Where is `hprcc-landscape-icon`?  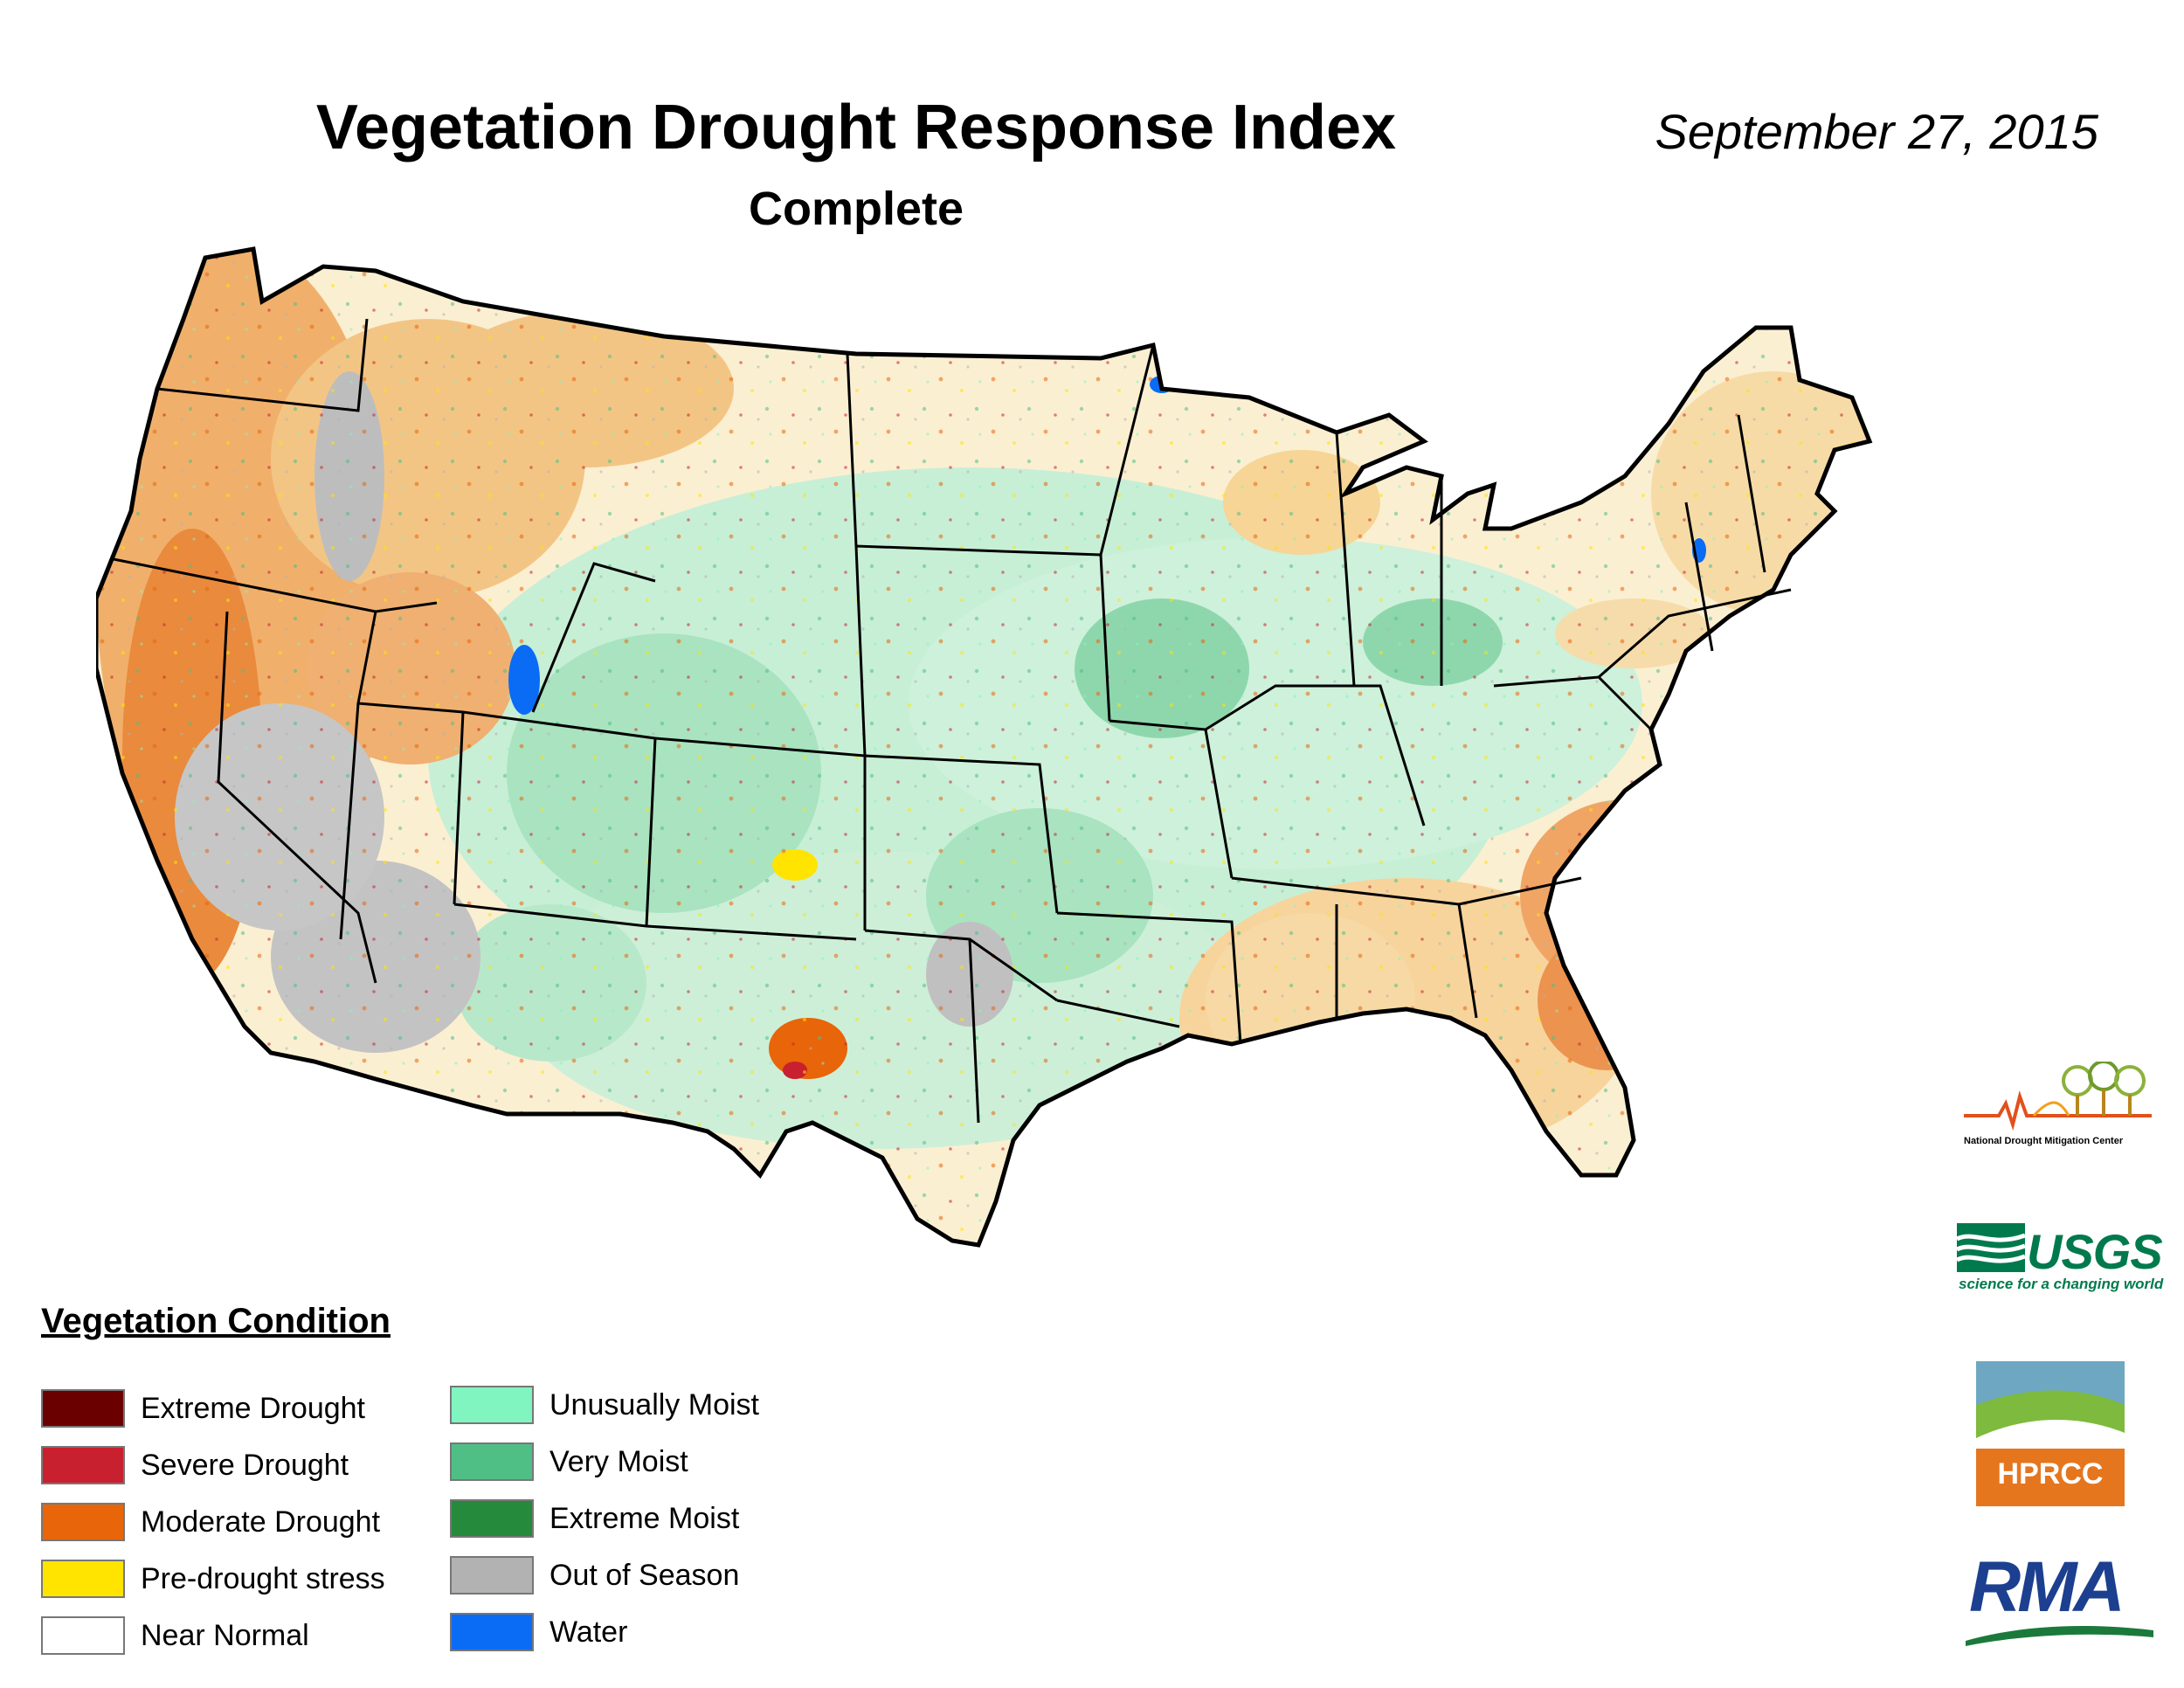 hprcc-landscape-icon is located at coordinates (2050, 1433).